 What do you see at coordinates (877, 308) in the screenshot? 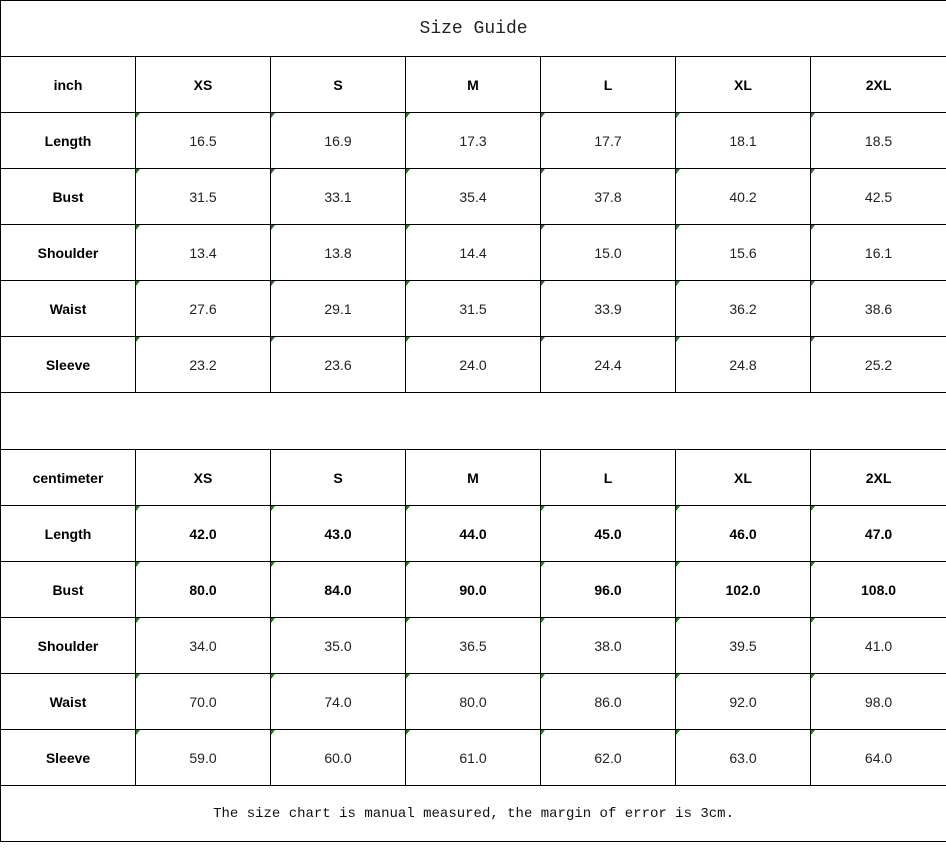
I see `measurement-value: 38.6` at bounding box center [877, 308].